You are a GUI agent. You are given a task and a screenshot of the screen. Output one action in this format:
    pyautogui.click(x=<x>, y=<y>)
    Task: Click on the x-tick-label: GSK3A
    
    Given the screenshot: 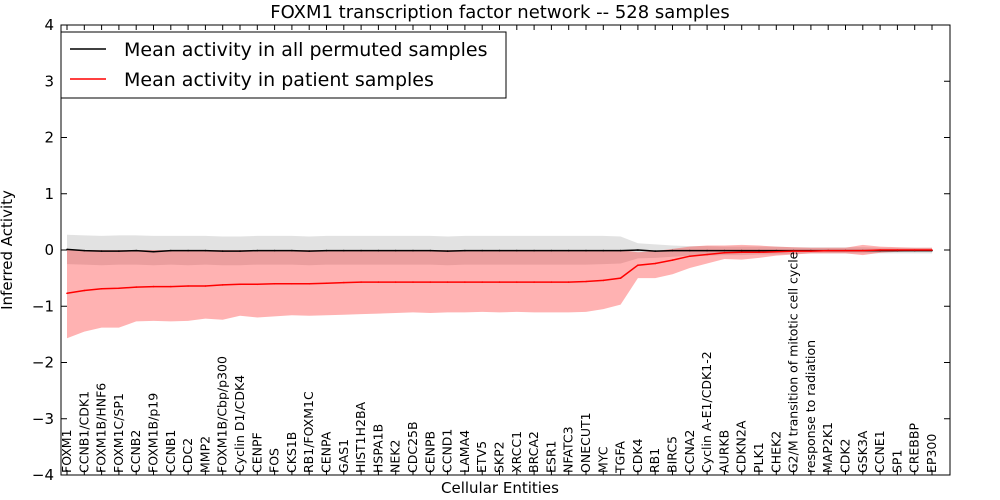 What is the action you would take?
    pyautogui.click(x=862, y=451)
    